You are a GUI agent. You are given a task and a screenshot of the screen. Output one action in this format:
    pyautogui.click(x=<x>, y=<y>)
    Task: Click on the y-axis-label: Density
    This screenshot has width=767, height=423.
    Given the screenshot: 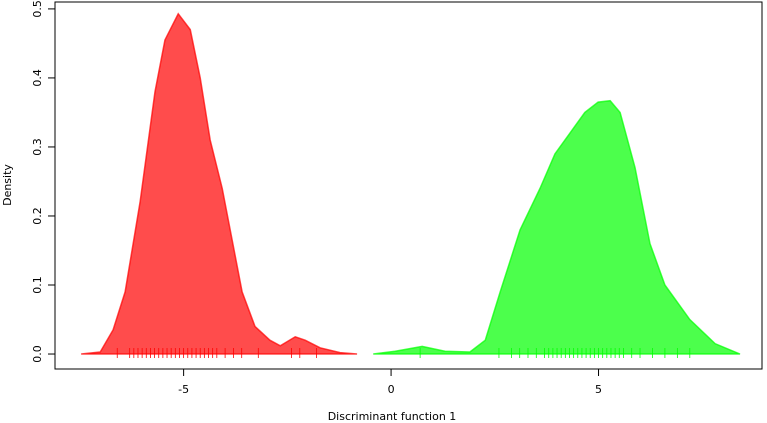 What is the action you would take?
    pyautogui.click(x=7, y=185)
    